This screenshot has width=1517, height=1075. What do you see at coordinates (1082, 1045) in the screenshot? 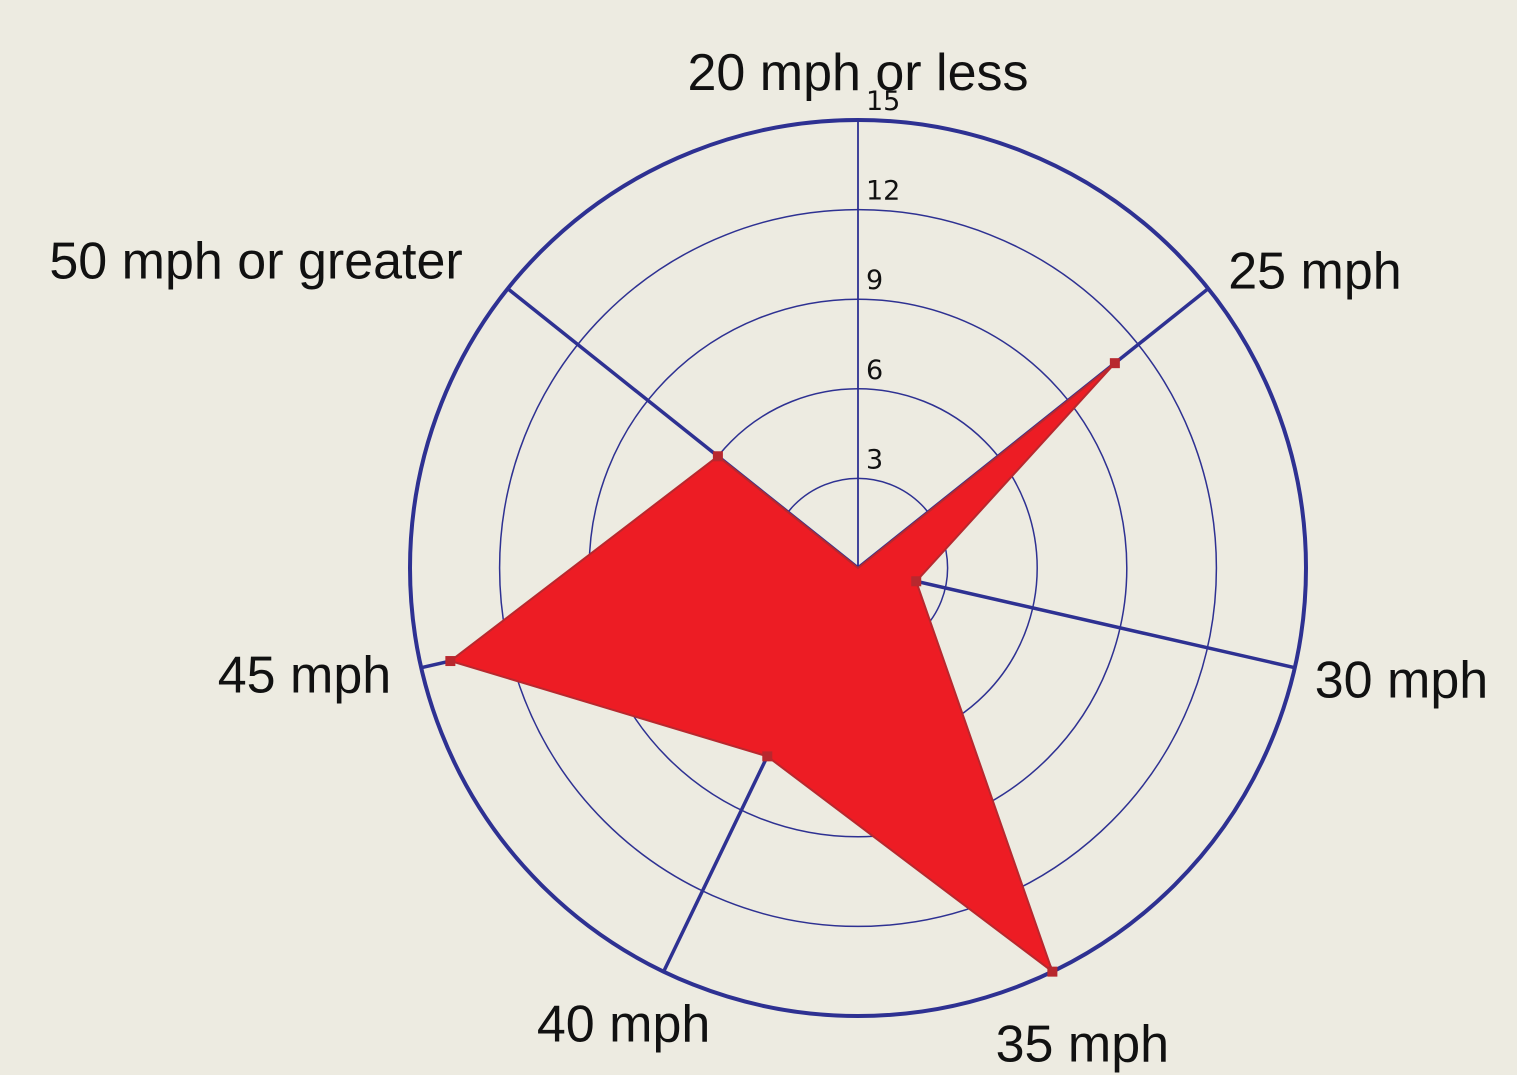
I see `category-label: 35 mph` at bounding box center [1082, 1045].